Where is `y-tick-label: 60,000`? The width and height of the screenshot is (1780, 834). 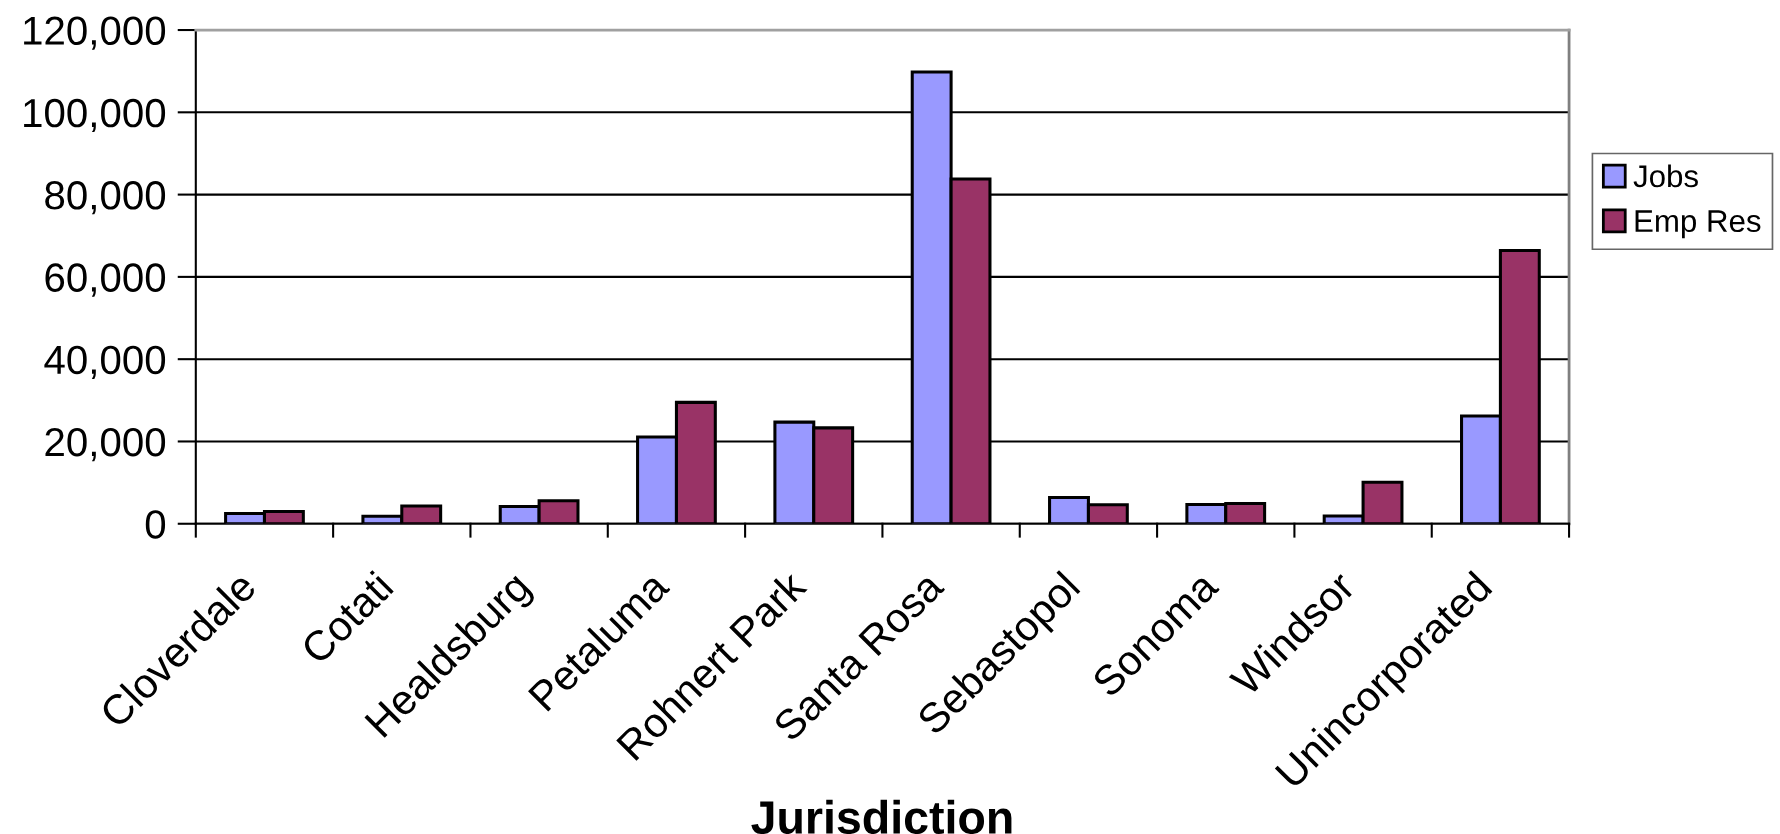
y-tick-label: 60,000 is located at coordinates (105, 280).